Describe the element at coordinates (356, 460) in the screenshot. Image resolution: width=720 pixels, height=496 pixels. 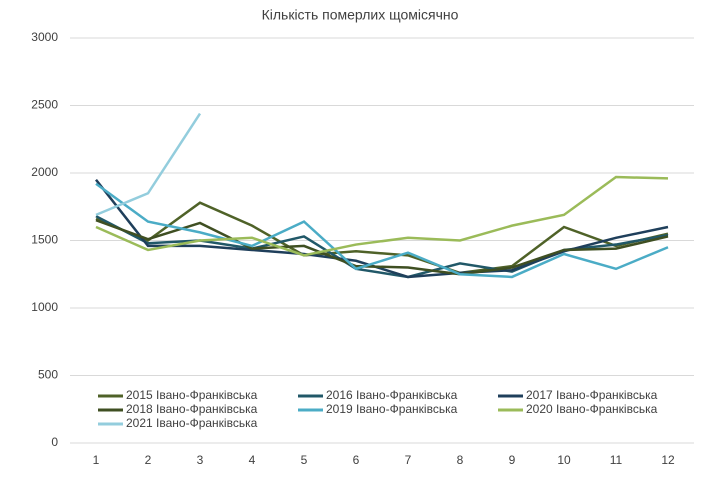
I see `x-tick-label: 6` at that location.